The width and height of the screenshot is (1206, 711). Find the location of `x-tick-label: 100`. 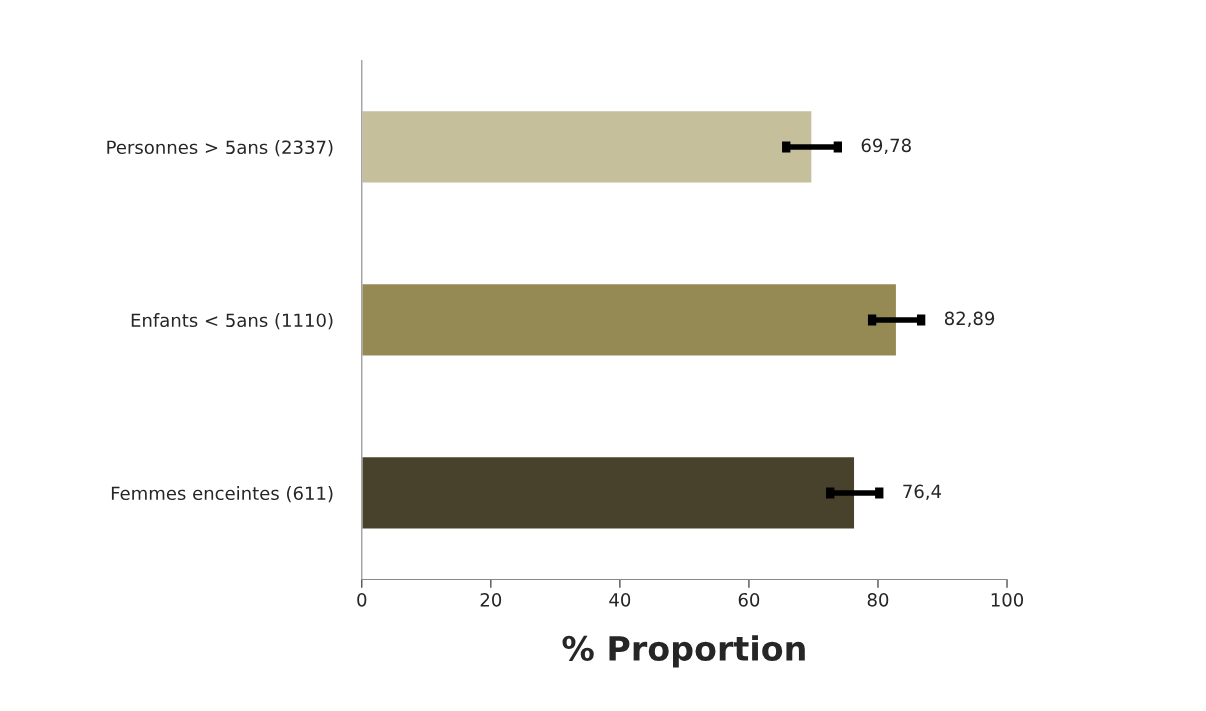

x-tick-label: 100 is located at coordinates (1007, 599).